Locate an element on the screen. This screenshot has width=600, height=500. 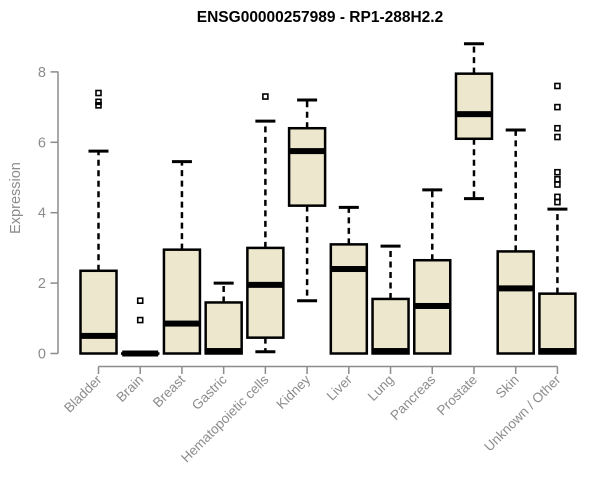
box-unknown-other is located at coordinates (557, 323).